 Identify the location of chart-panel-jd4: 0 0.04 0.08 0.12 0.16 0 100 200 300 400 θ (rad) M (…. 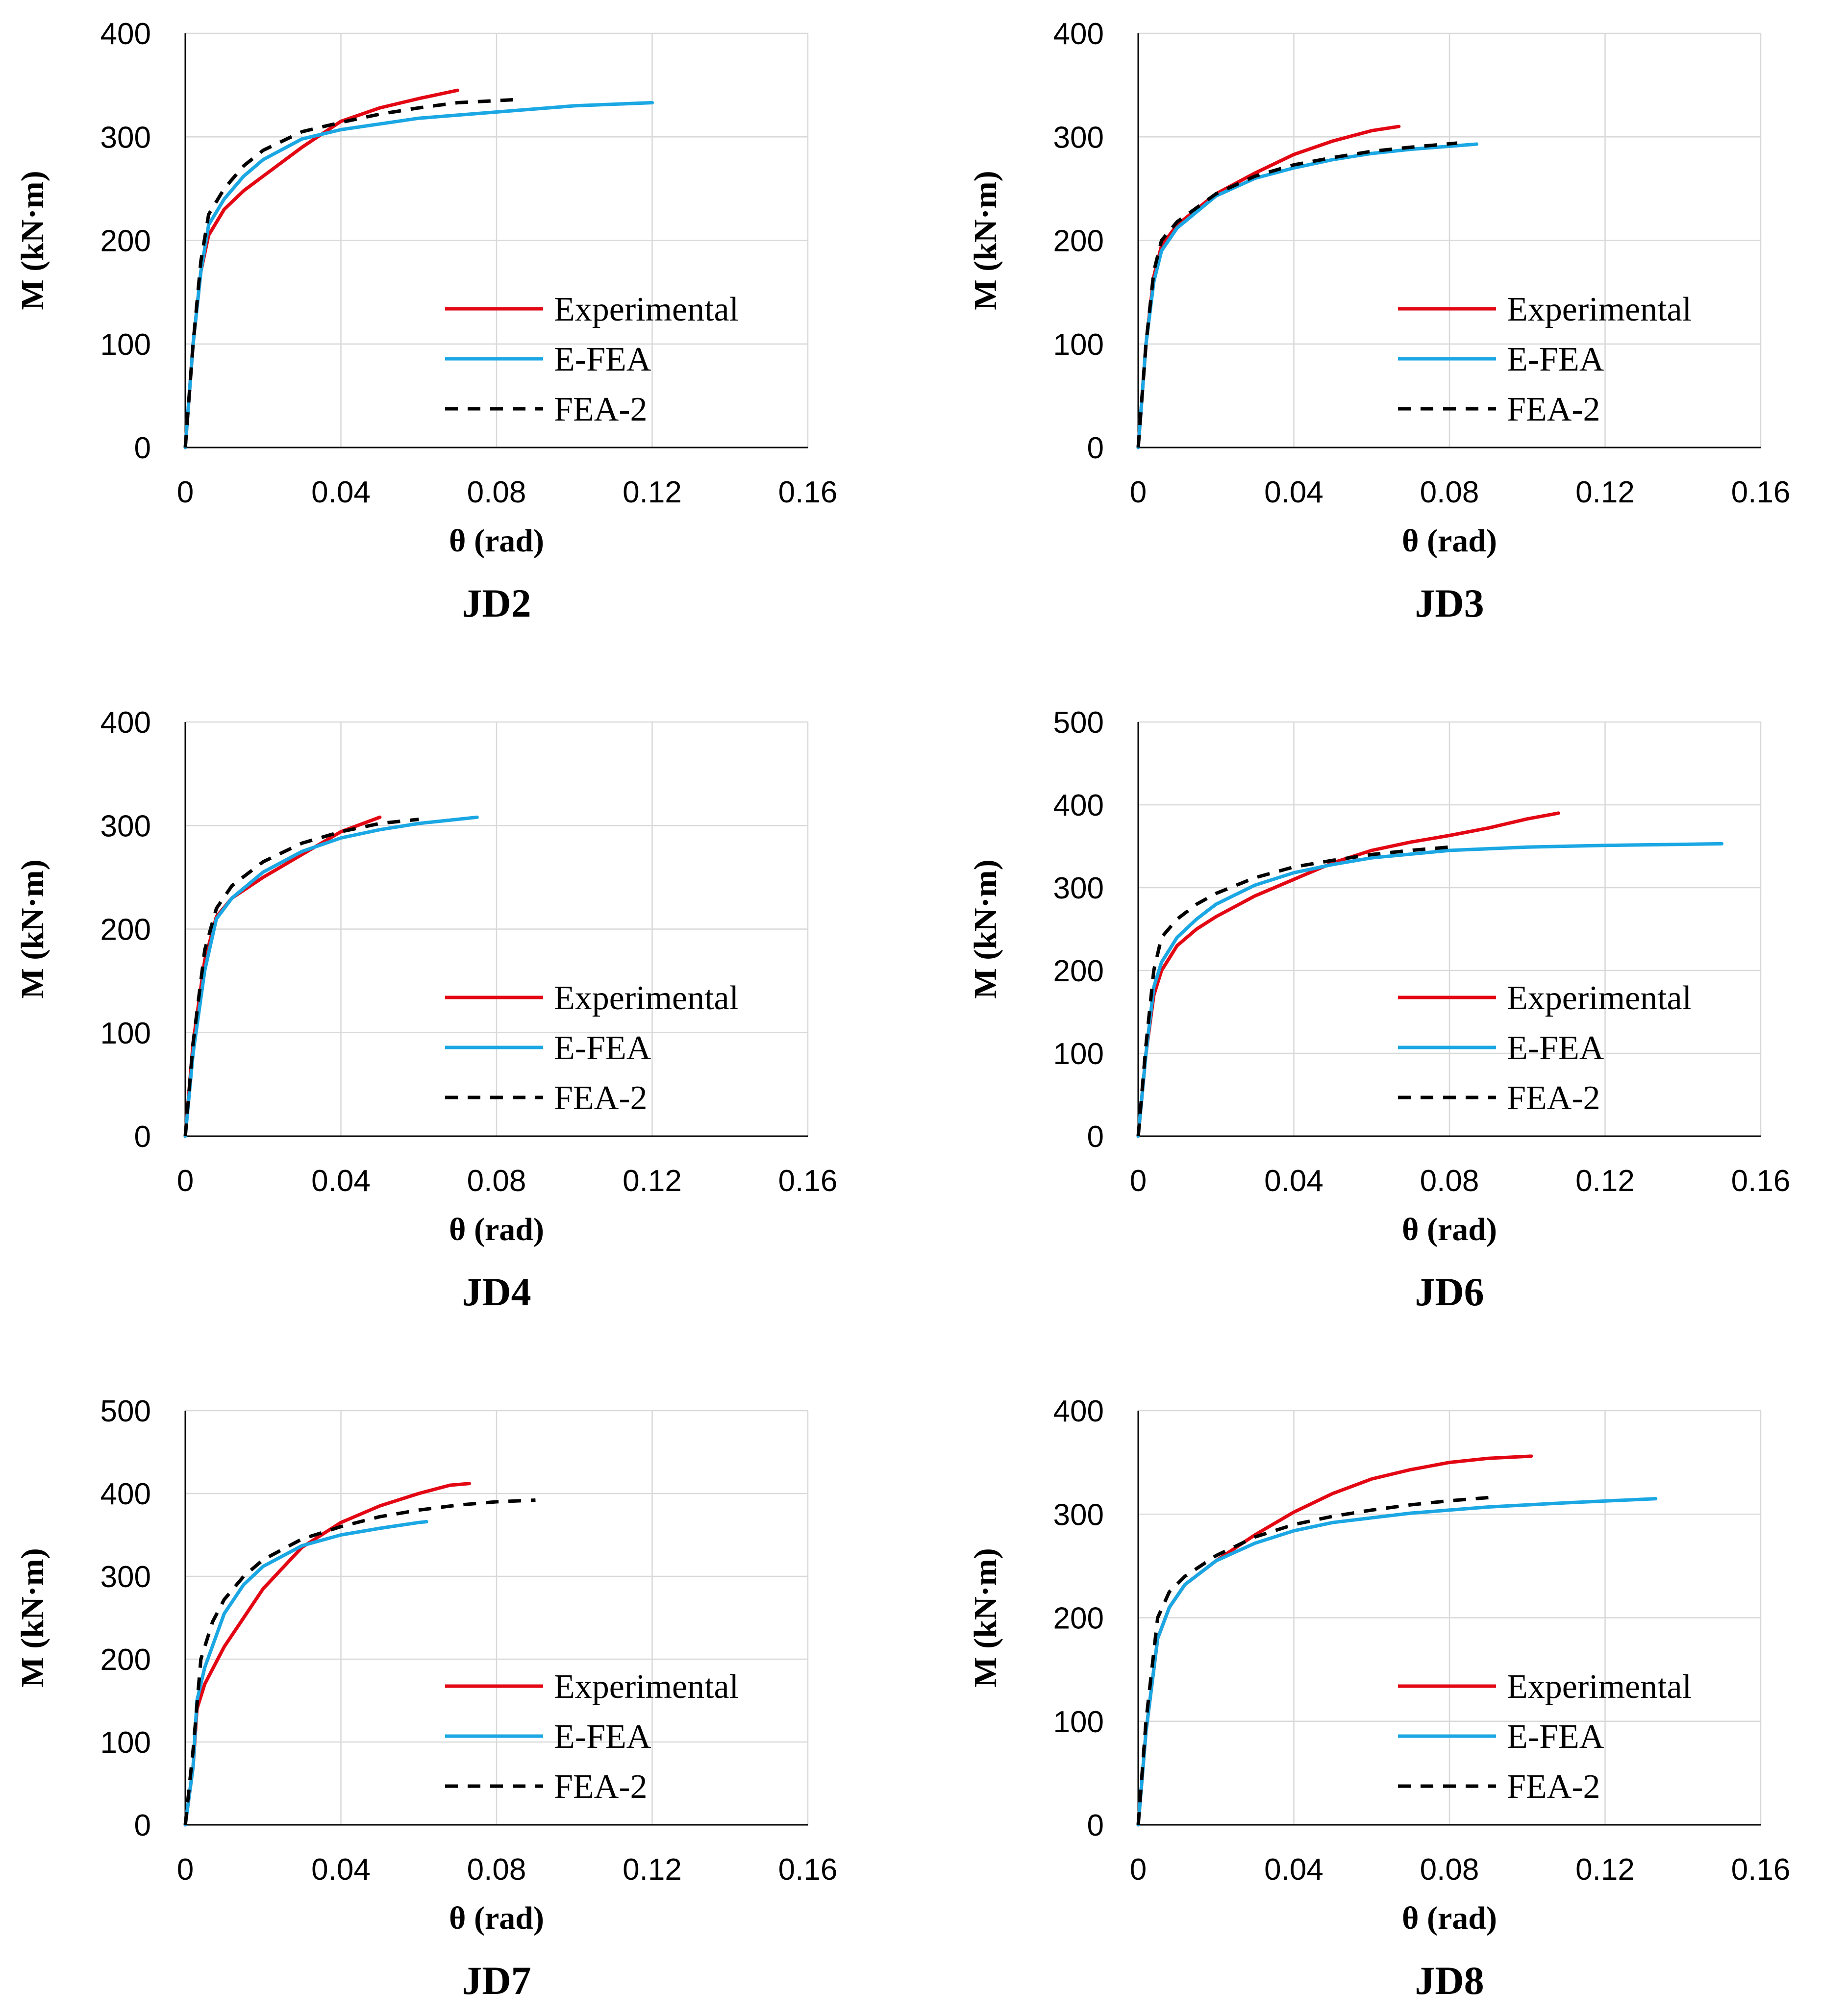
(426, 1010).